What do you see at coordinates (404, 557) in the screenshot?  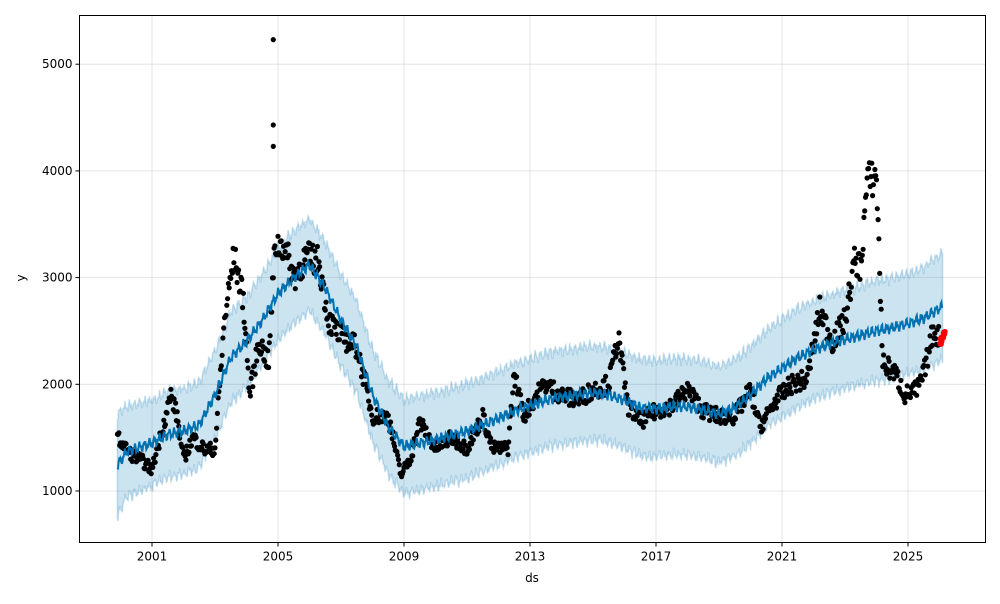 I see `x-tick-label: 2009` at bounding box center [404, 557].